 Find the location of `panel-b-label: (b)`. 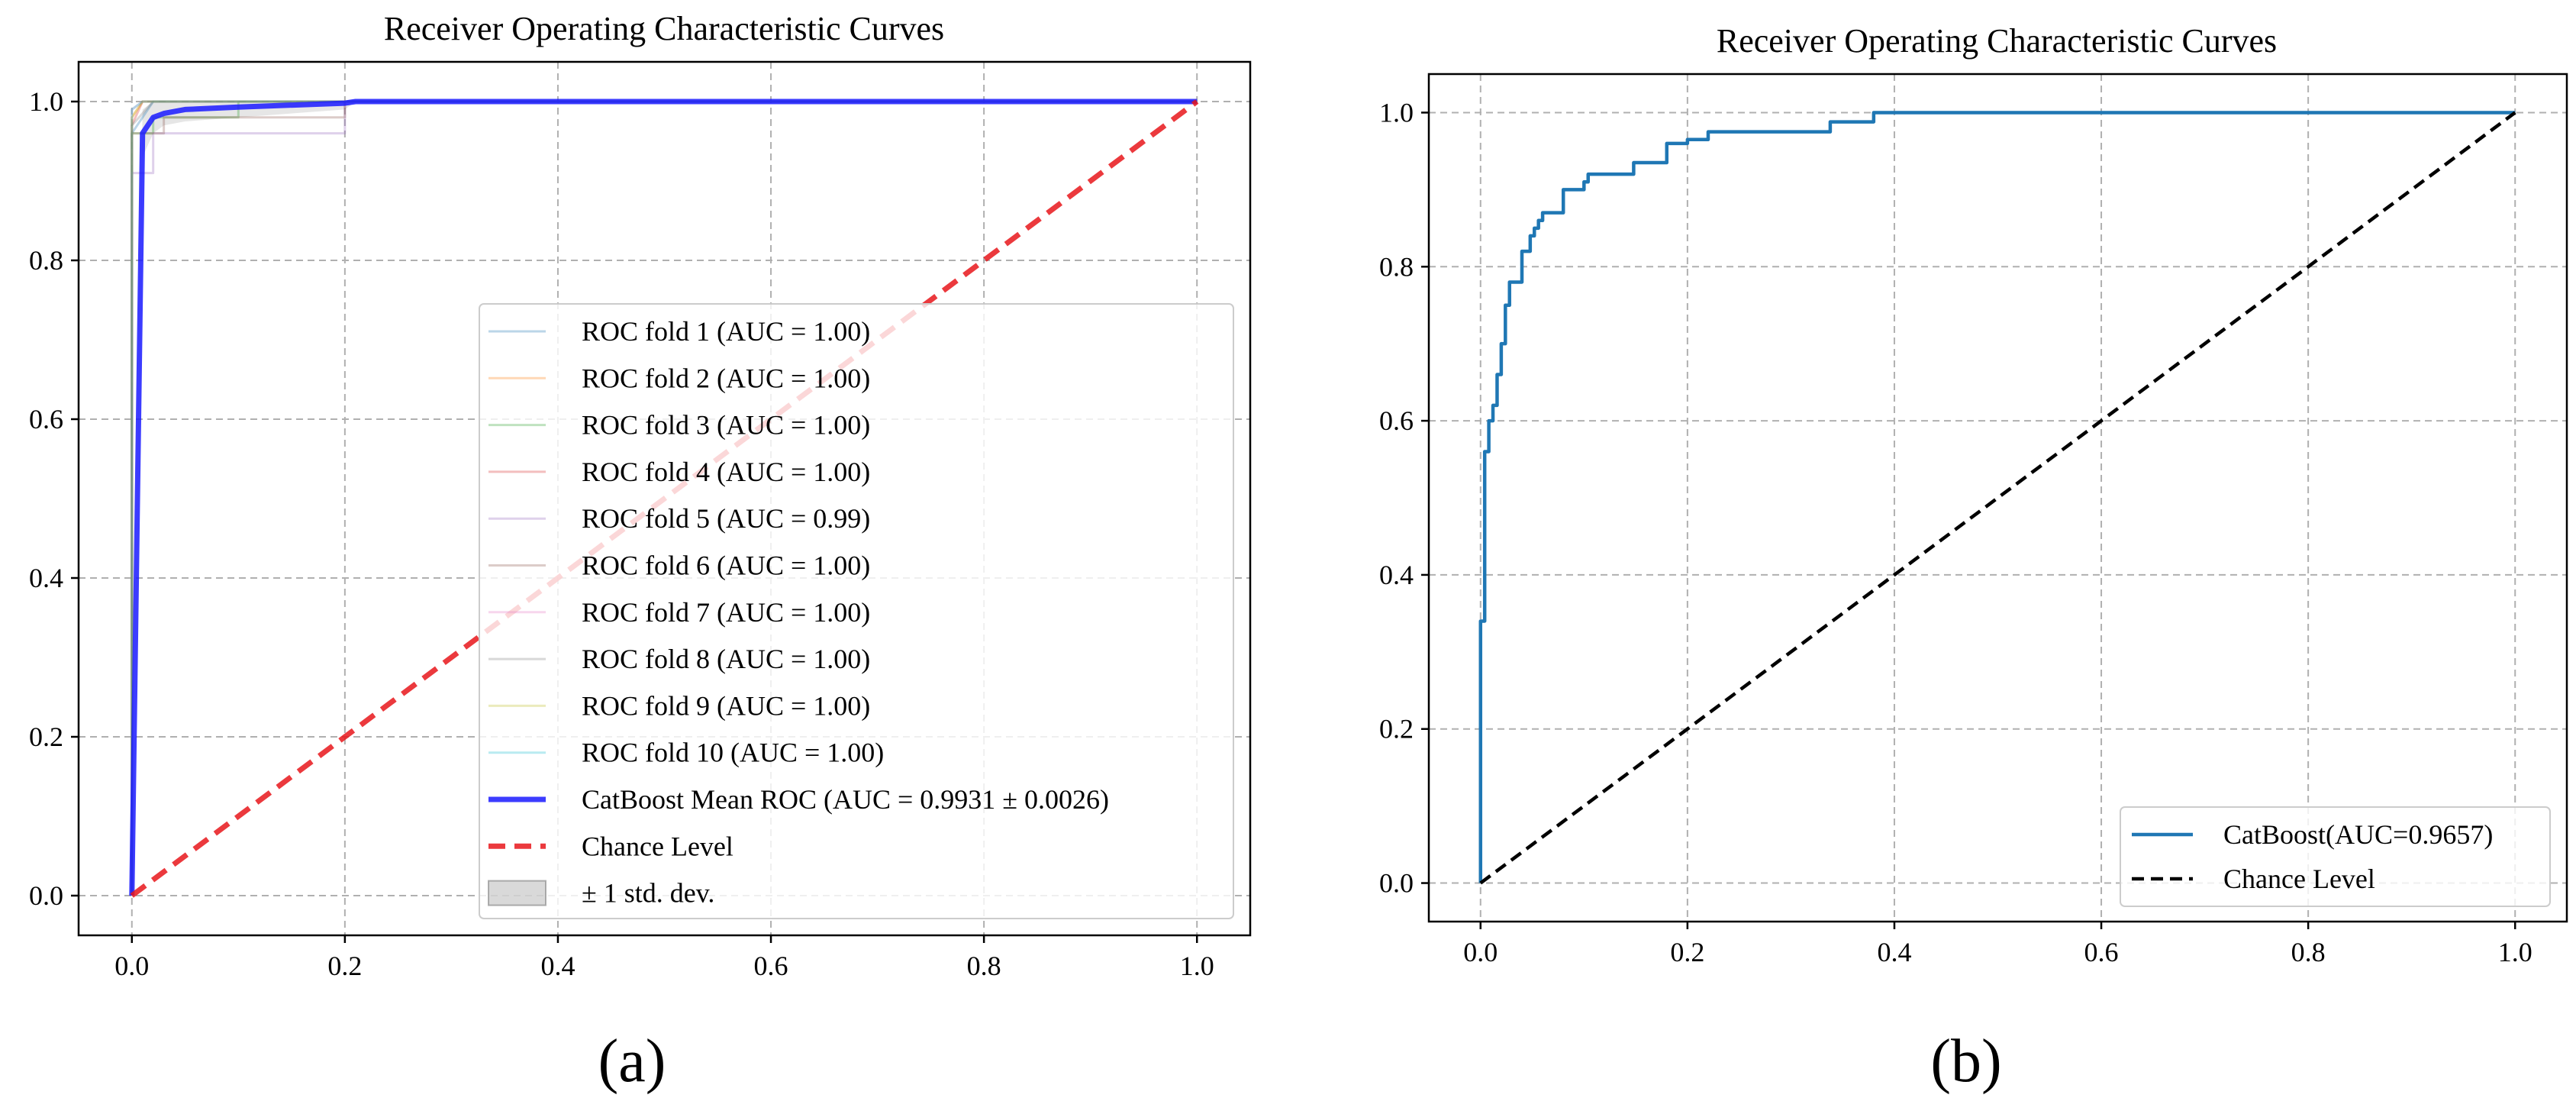

panel-b-label: (b) is located at coordinates (1965, 1062).